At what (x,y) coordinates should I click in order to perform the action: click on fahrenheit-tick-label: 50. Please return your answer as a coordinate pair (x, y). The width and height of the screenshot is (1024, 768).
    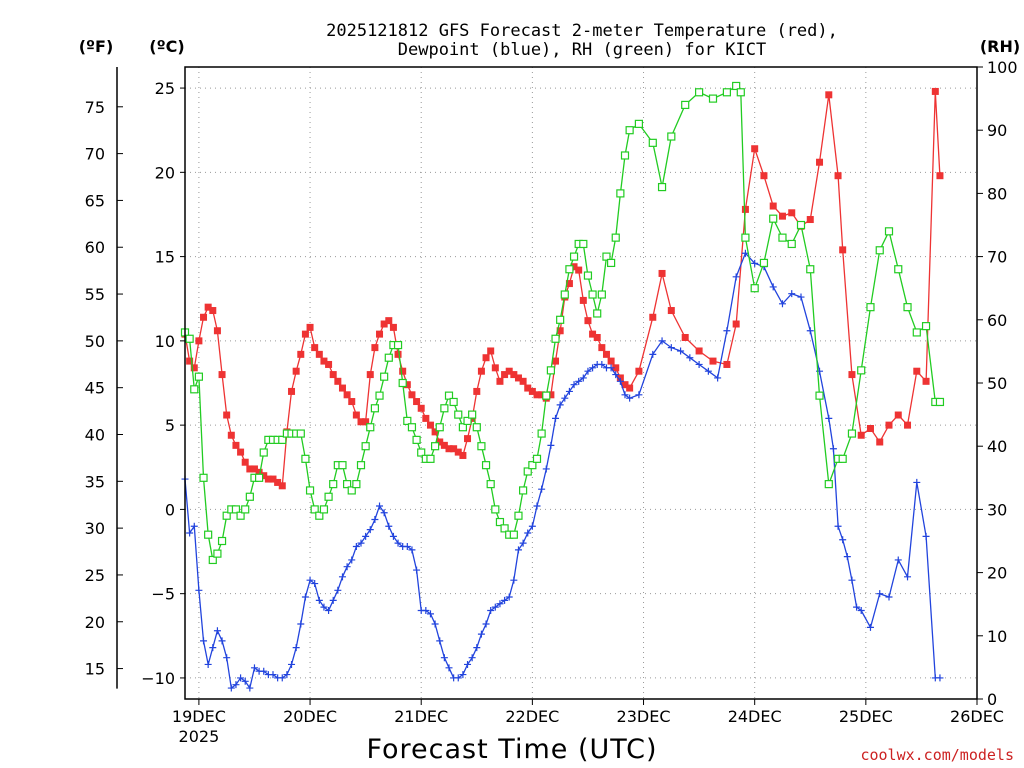
    Looking at the image, I should click on (95, 341).